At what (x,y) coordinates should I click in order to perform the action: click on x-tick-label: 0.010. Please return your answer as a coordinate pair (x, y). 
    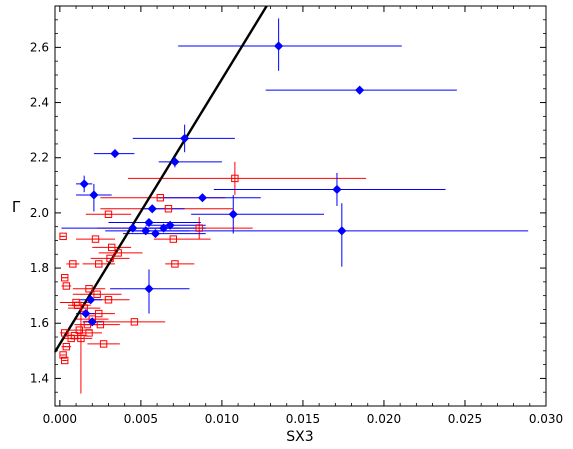
    Looking at the image, I should click on (222, 419).